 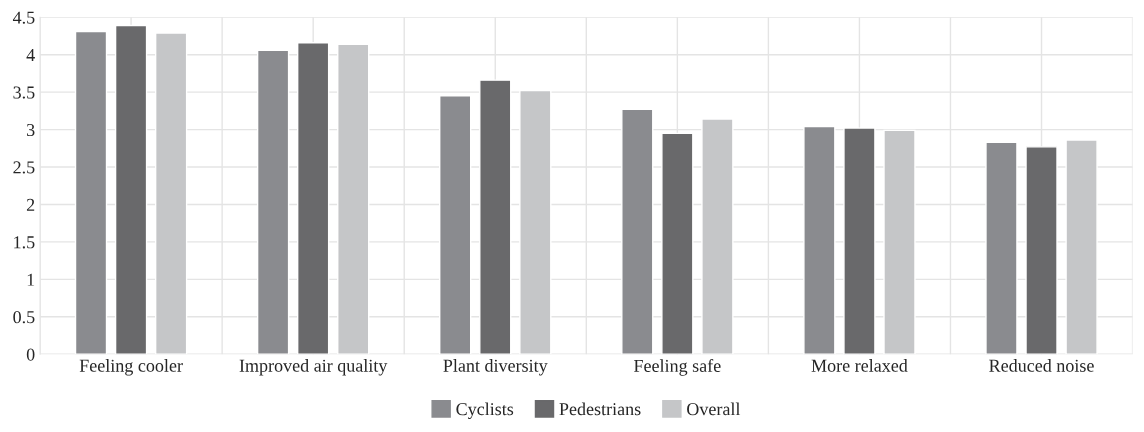 What do you see at coordinates (485, 410) in the screenshot?
I see `legend-label: Cyclists` at bounding box center [485, 410].